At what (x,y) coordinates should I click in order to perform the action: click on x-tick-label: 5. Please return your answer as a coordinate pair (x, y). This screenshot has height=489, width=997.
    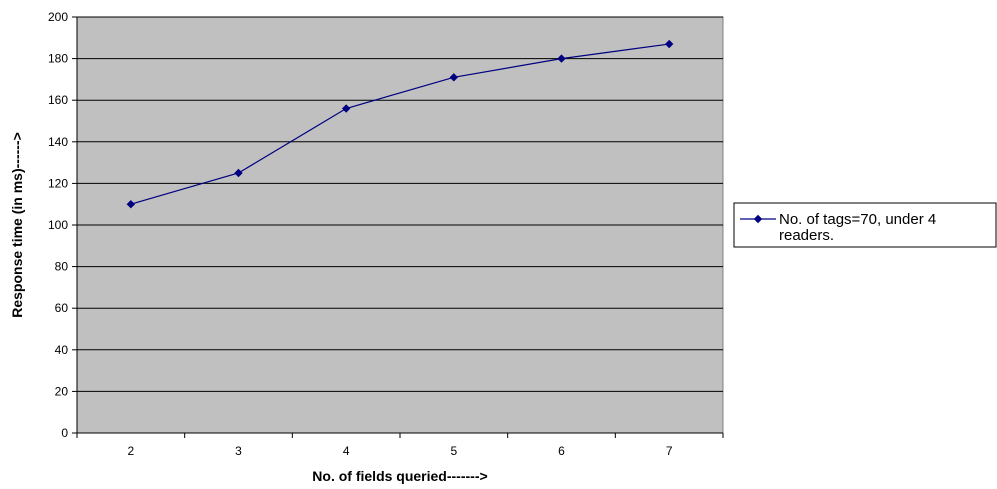
    Looking at the image, I should click on (453, 451).